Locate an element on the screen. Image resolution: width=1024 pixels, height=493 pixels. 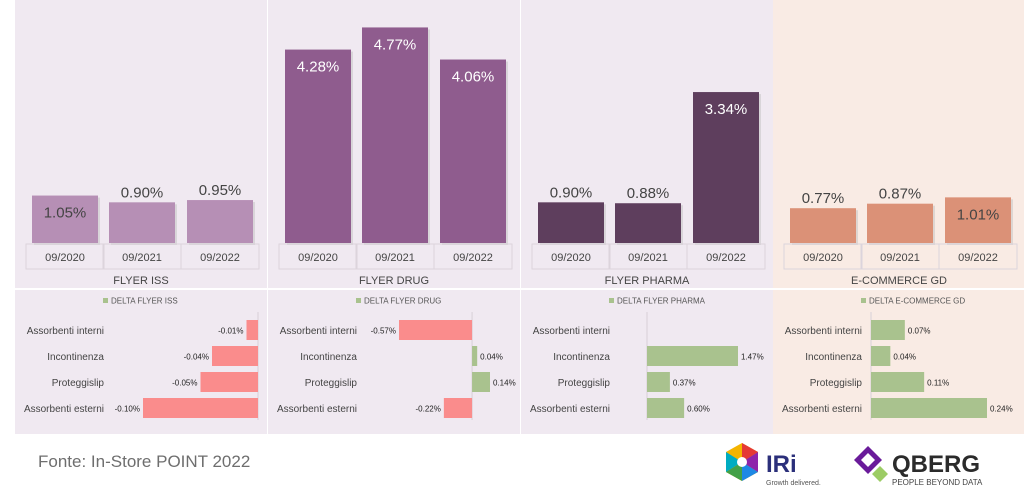
bar-value-label: 4.06% is located at coordinates (473, 77).